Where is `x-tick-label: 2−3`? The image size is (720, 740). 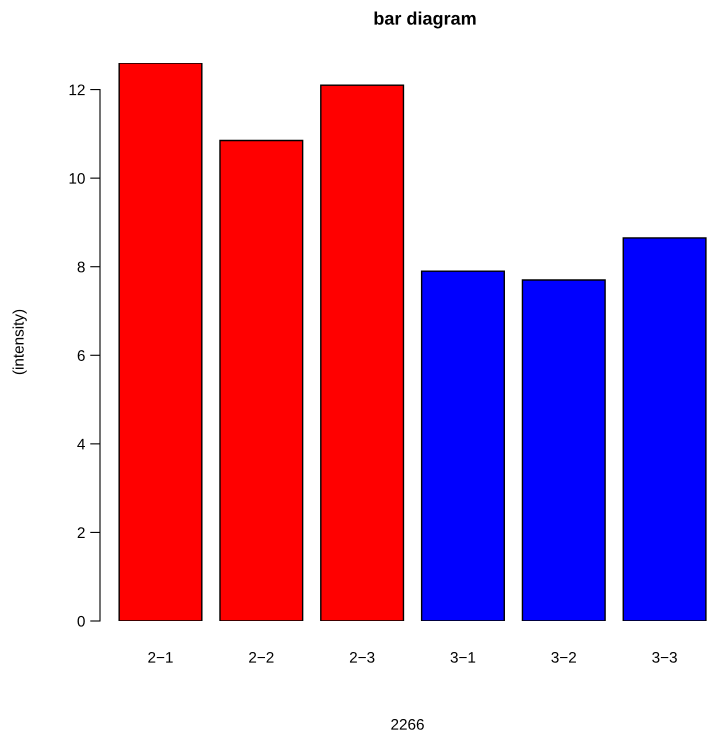 x-tick-label: 2−3 is located at coordinates (362, 657).